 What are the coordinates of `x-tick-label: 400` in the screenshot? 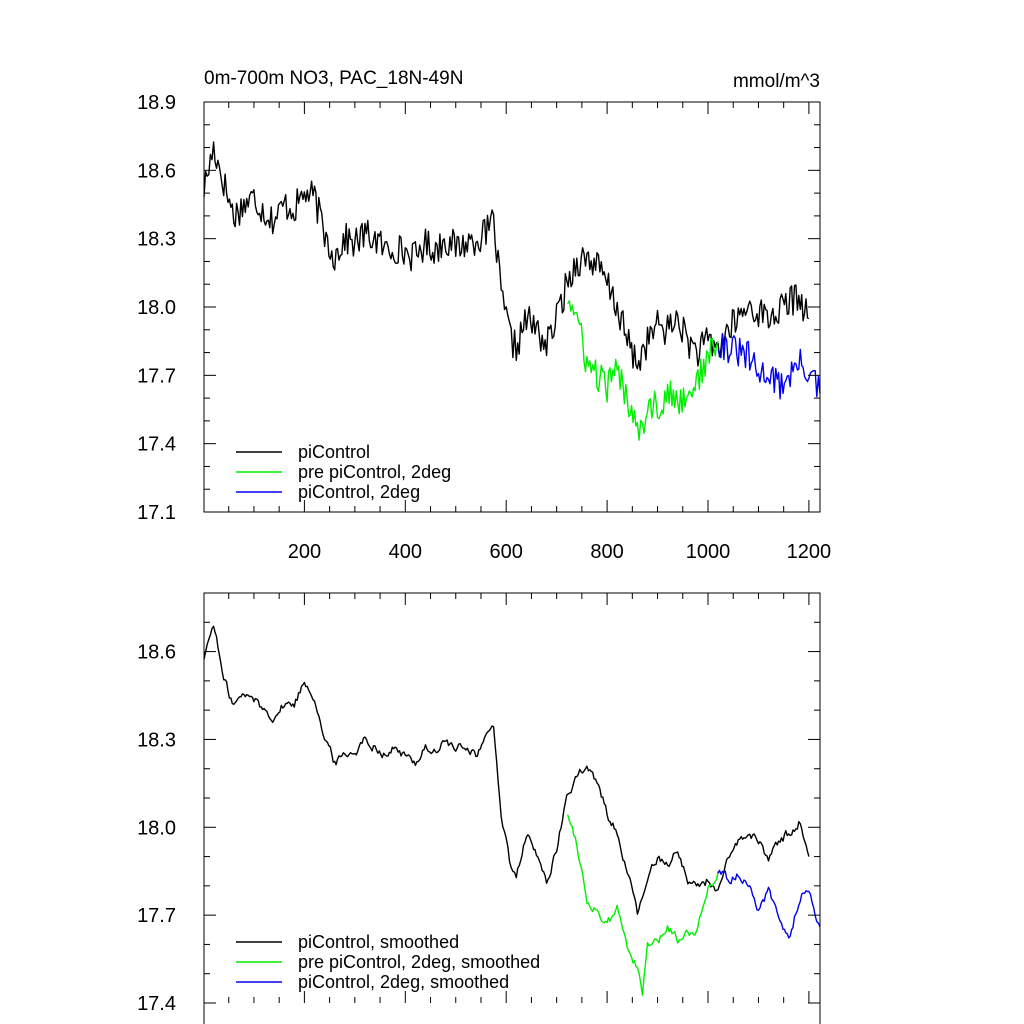 It's located at (405, 552).